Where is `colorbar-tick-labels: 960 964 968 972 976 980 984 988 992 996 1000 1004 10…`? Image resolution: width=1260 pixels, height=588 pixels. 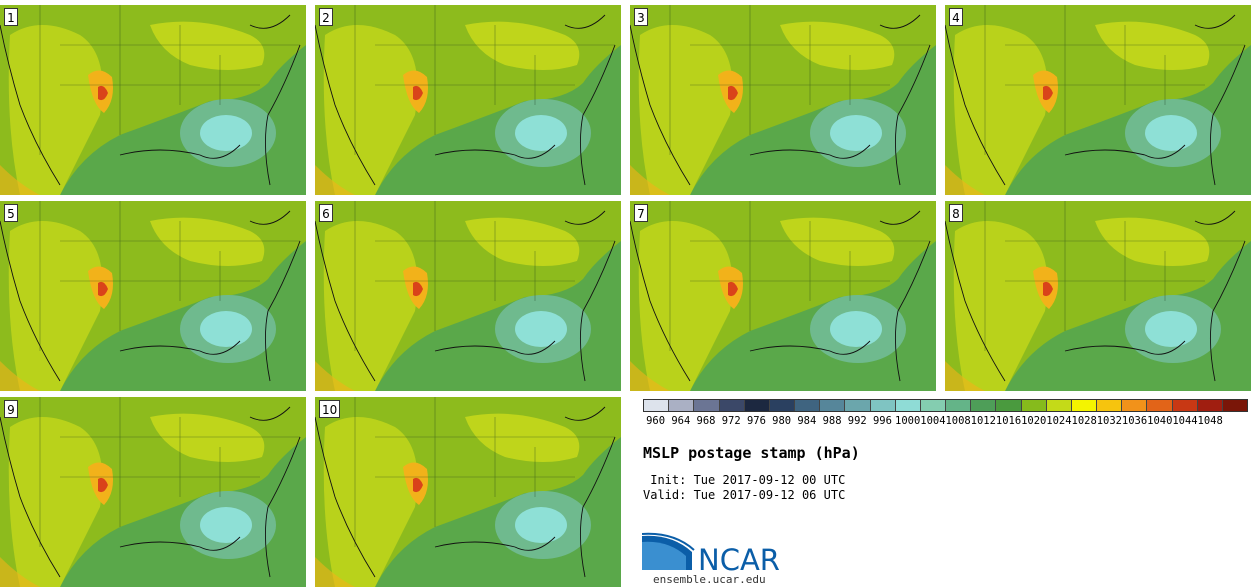 colorbar-tick-labels: 960 964 968 972 976 980 984 988 992 996 1000 1004 10… is located at coordinates (943, 422).